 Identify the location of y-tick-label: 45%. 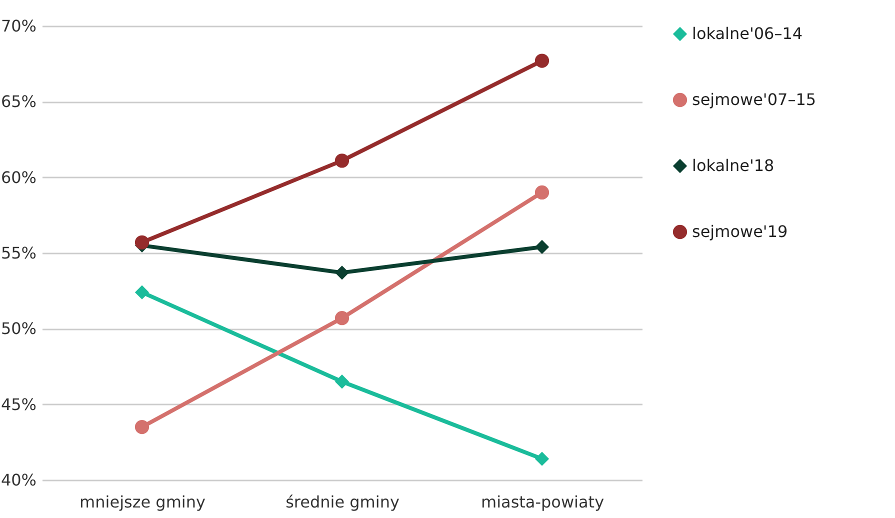
(18, 404).